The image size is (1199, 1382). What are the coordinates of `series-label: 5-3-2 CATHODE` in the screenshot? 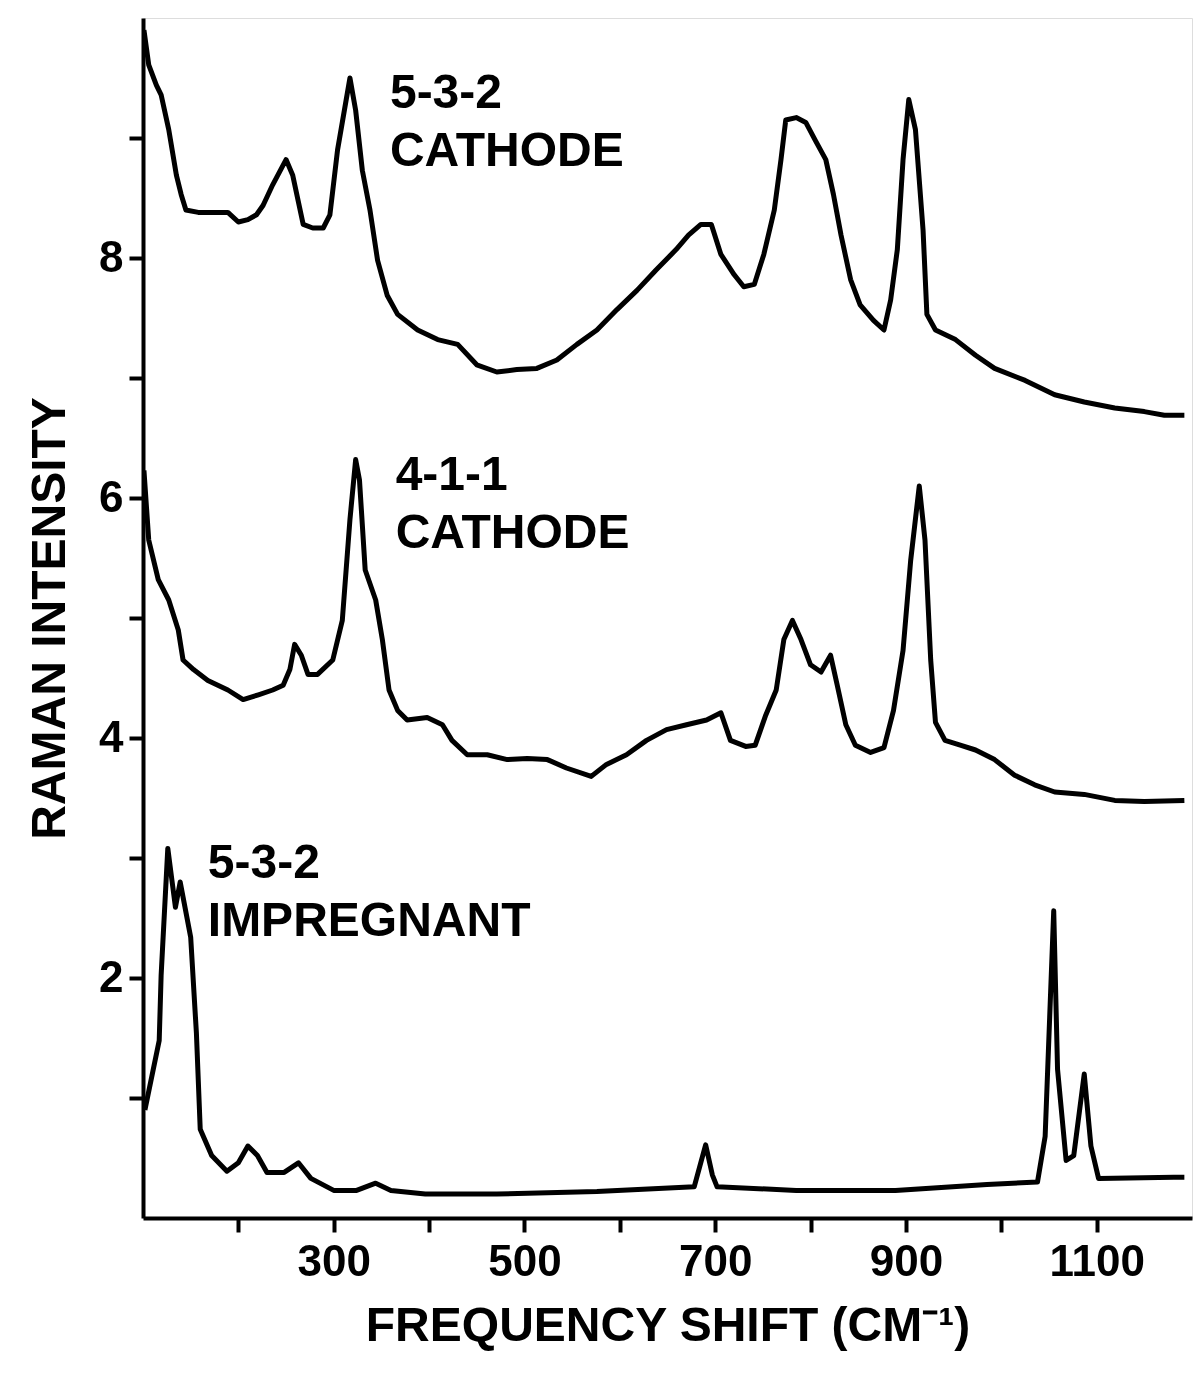 It's located at (506, 120).